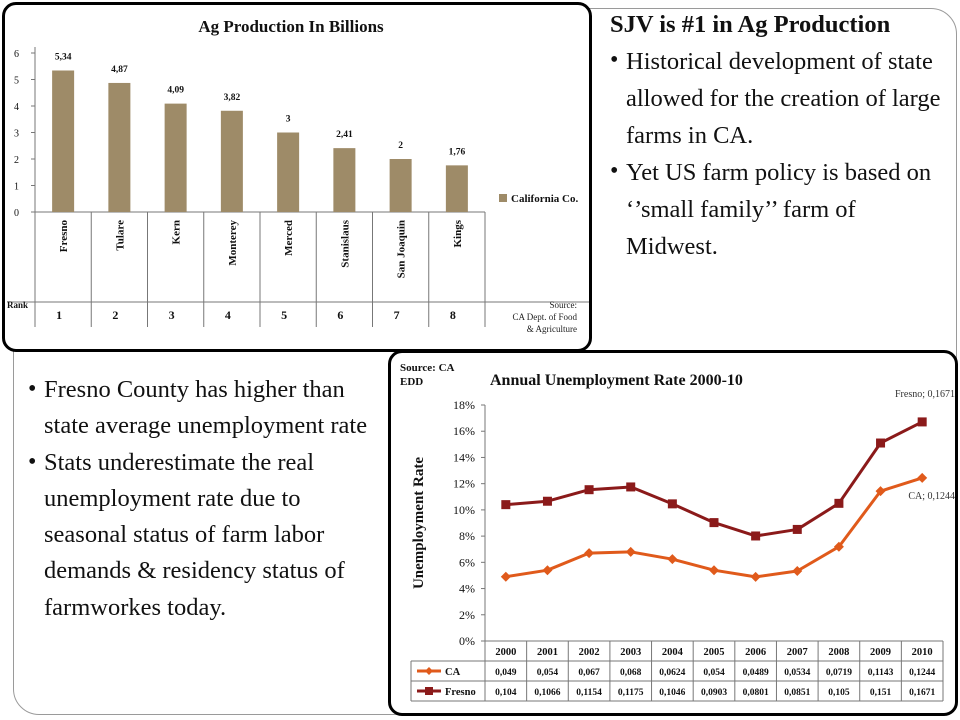  I want to click on table-cell: 0,1154, so click(589, 693).